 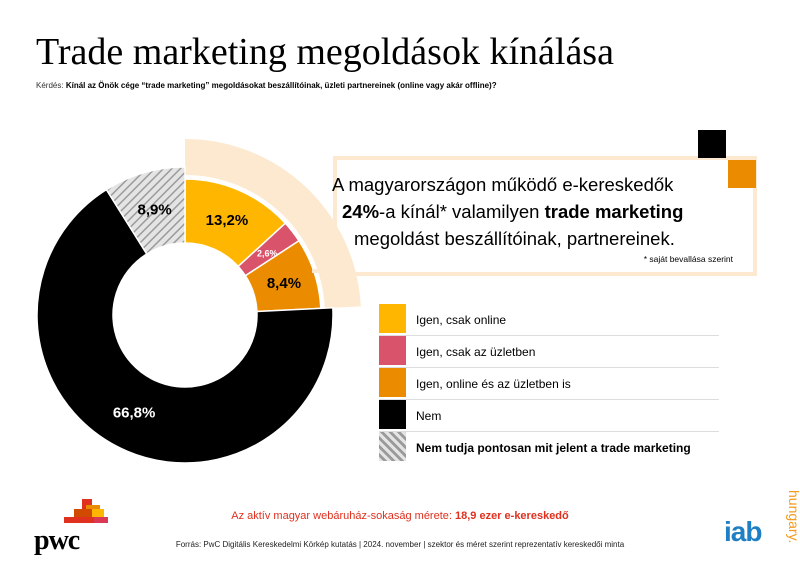 I want to click on corner-square-orange, so click(x=742, y=174).